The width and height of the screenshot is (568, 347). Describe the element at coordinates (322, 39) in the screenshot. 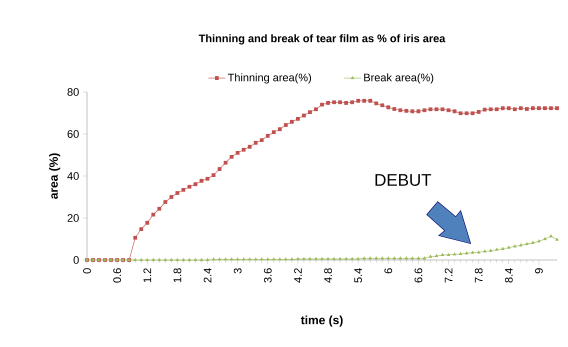

I see `chart-title: Thinning and break of tear film as % of iris area` at that location.